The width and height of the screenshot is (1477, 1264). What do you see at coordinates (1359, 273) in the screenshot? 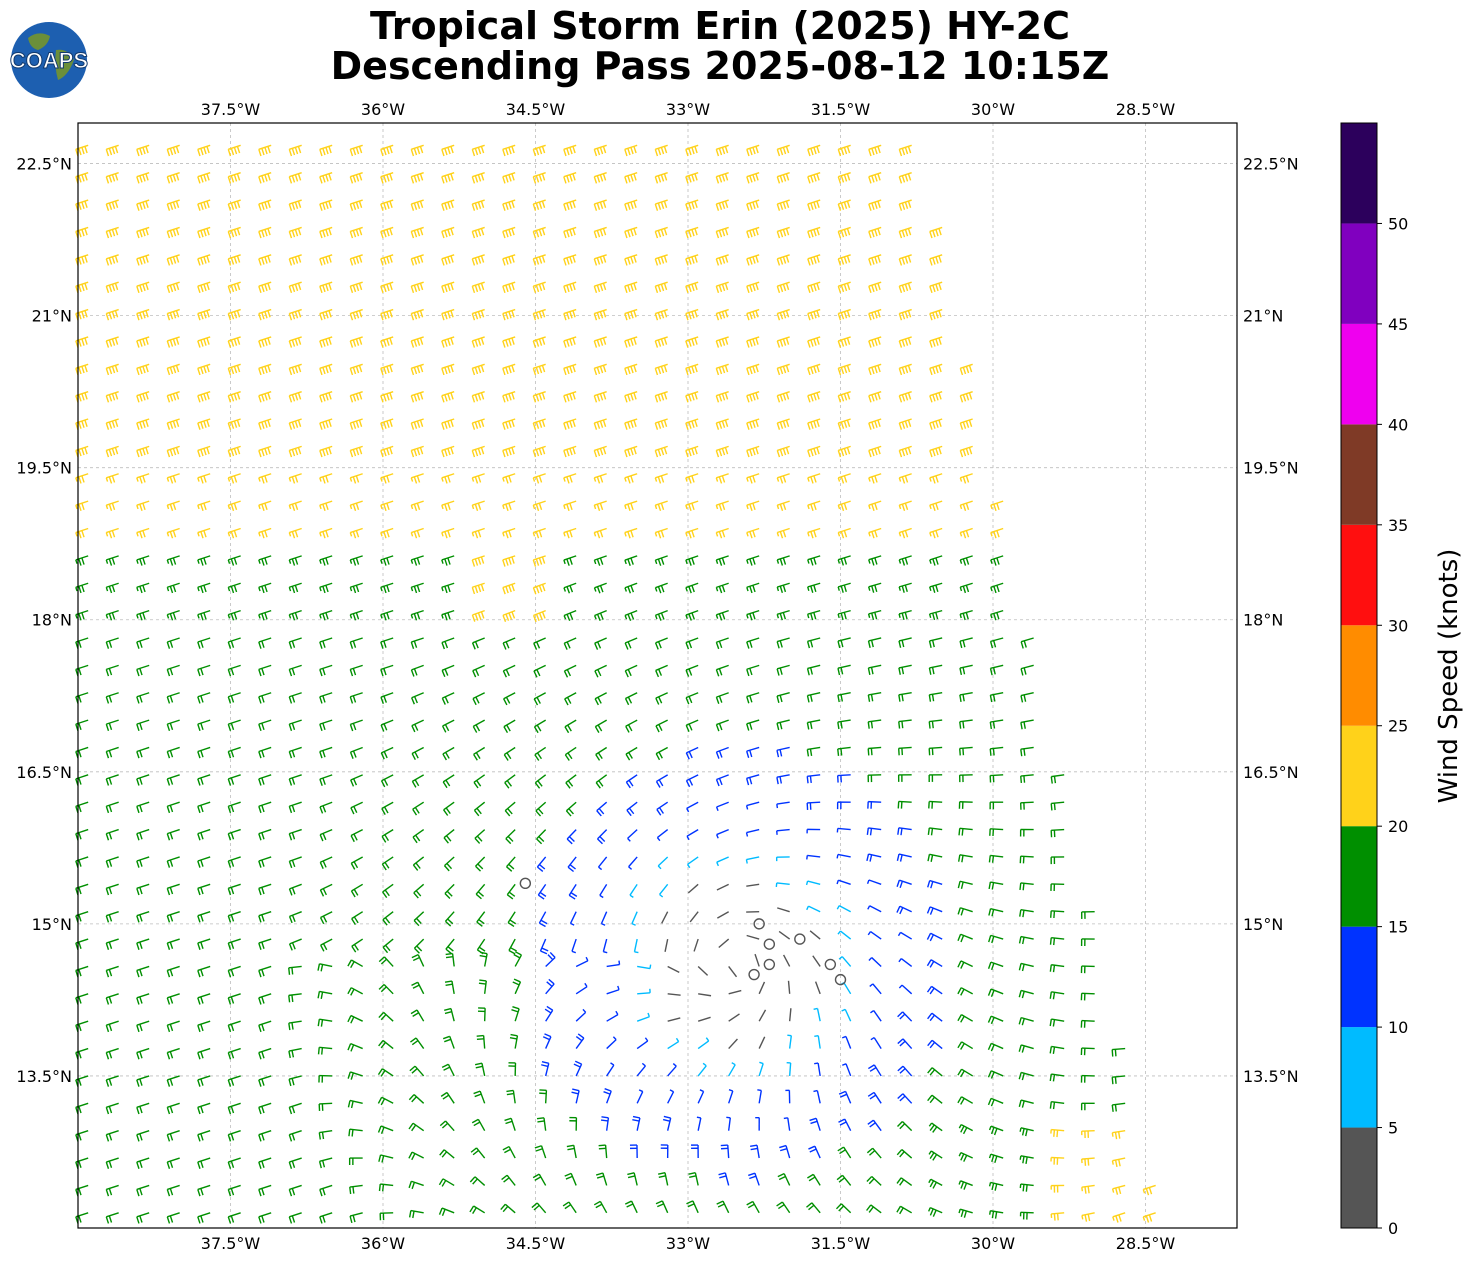
I see `colorbar-bin` at bounding box center [1359, 273].